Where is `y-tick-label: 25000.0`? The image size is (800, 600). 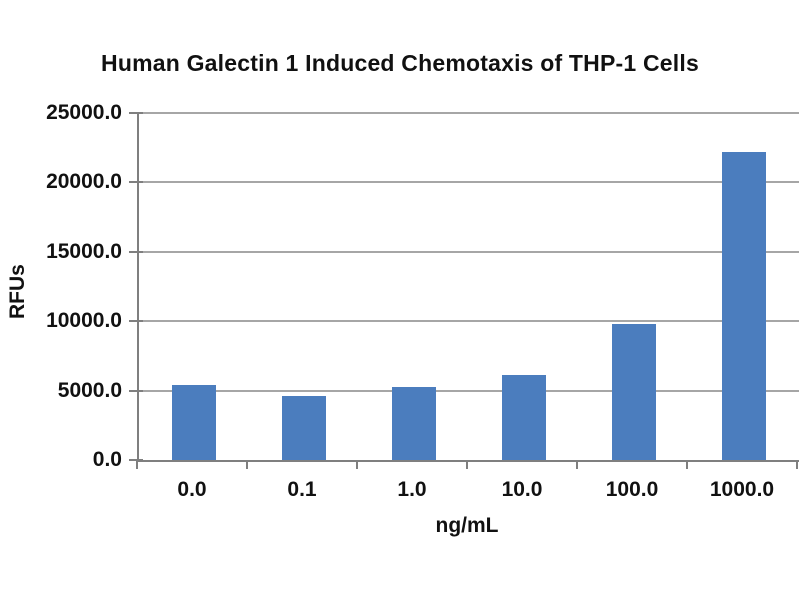
y-tick-label: 25000.0 is located at coordinates (84, 112).